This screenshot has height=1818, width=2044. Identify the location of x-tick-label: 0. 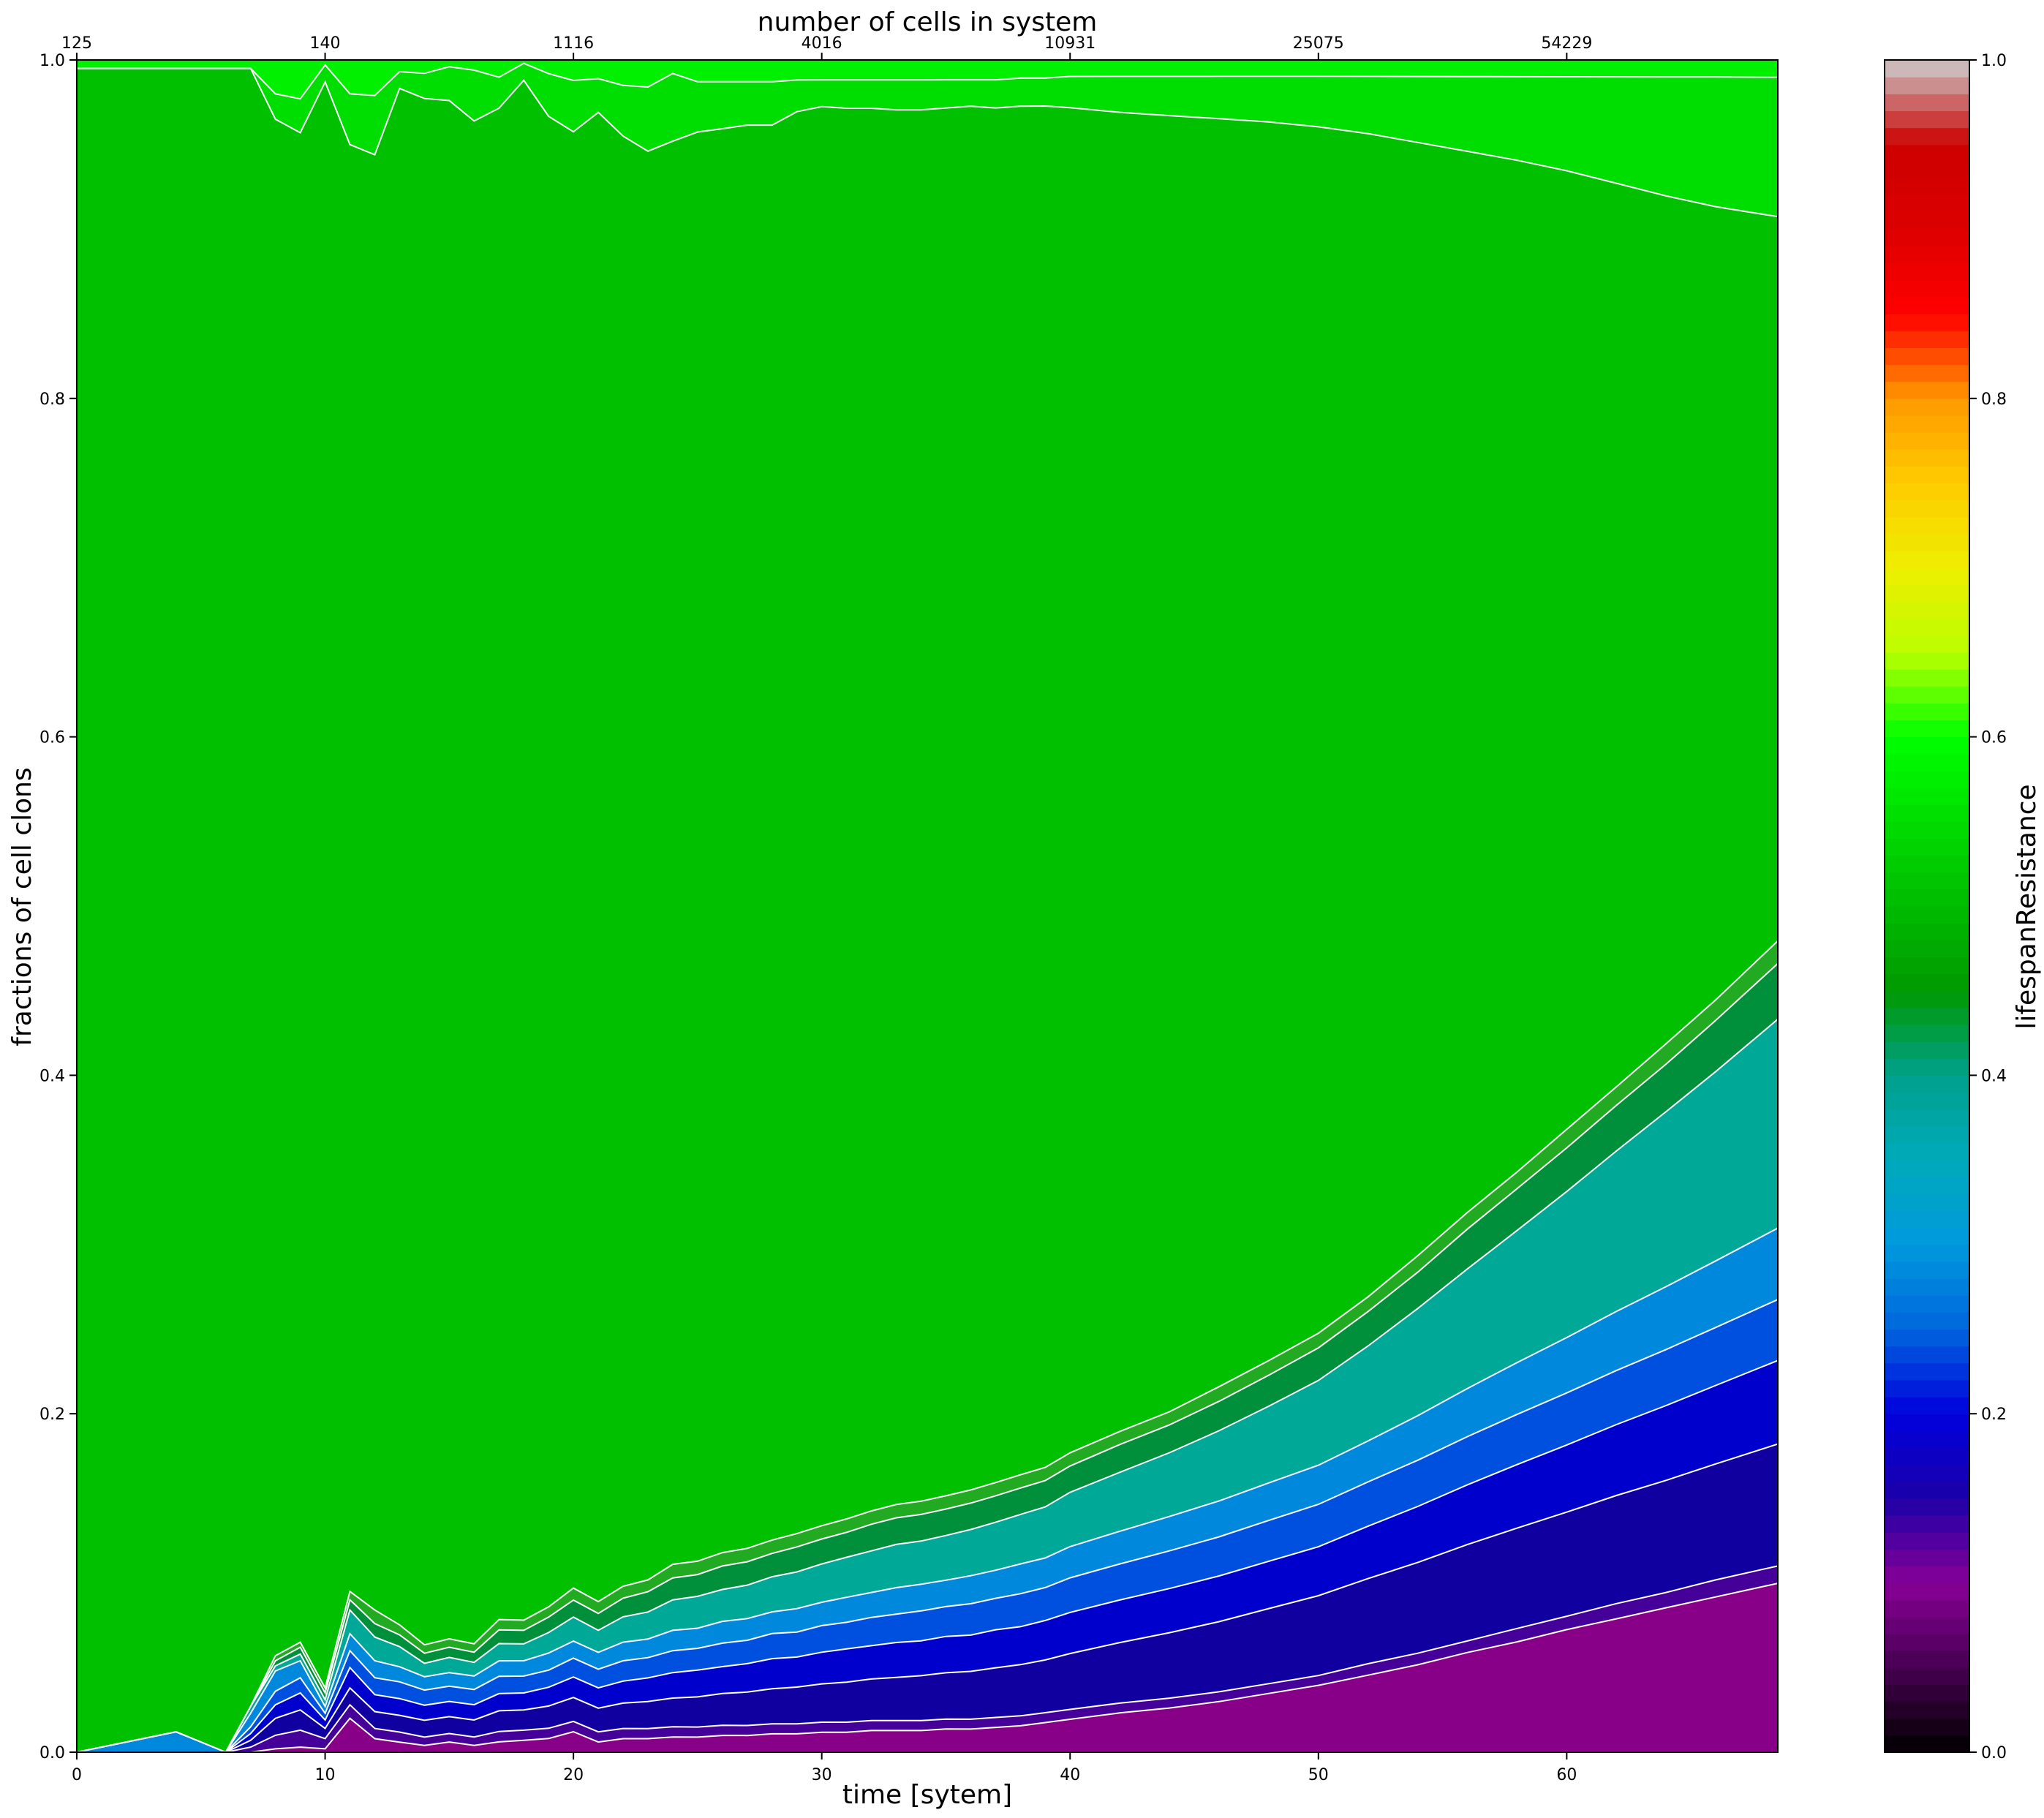
(77, 1775).